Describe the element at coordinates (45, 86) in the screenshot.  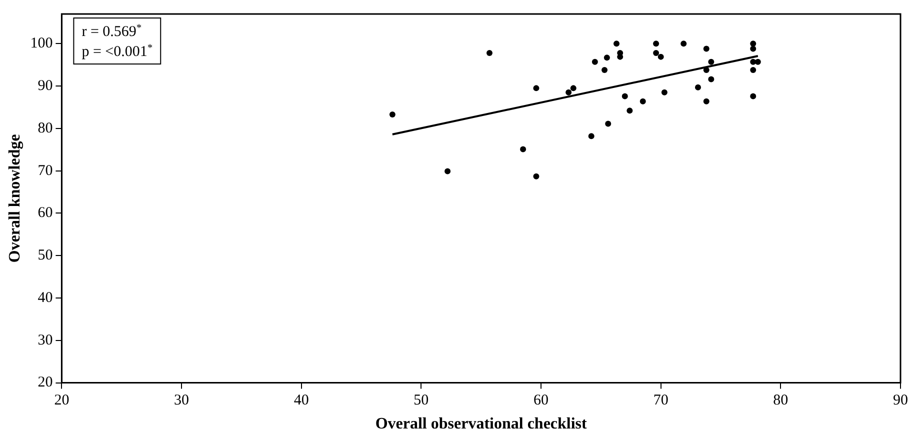
I see `y-tick-label: 90` at that location.